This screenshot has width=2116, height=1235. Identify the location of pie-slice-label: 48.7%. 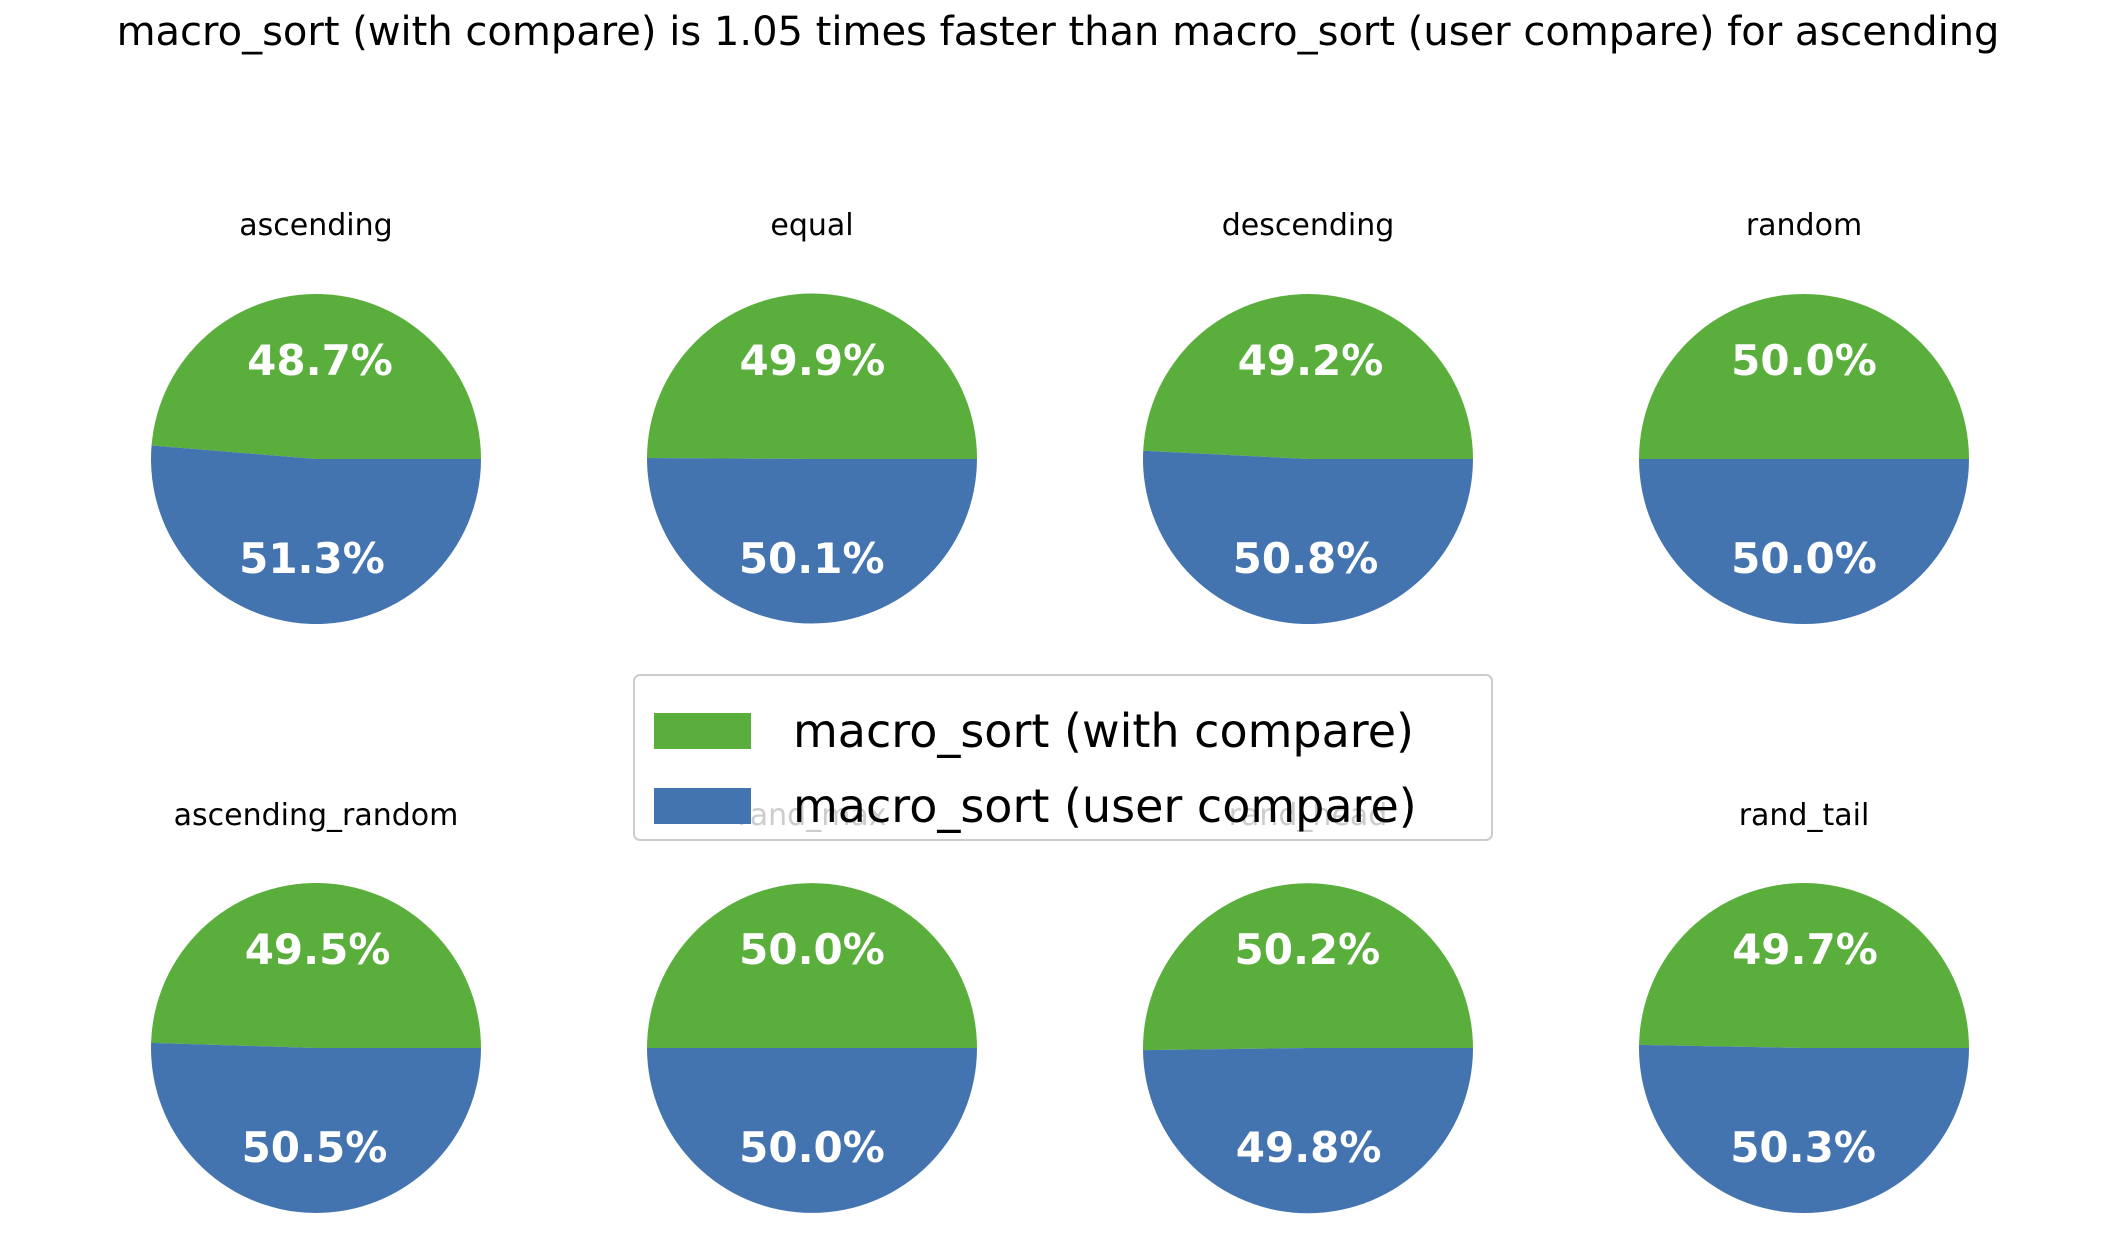
(320, 360).